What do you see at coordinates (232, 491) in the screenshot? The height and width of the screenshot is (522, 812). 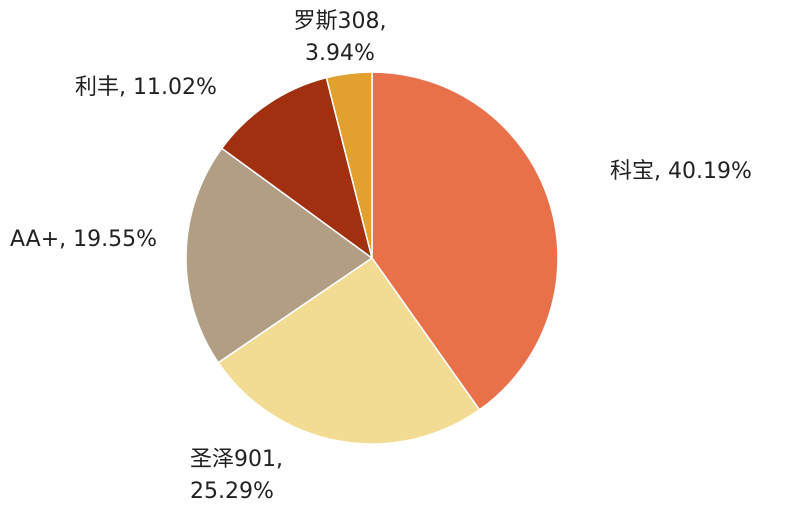 I see `slice-label: 25.29%` at bounding box center [232, 491].